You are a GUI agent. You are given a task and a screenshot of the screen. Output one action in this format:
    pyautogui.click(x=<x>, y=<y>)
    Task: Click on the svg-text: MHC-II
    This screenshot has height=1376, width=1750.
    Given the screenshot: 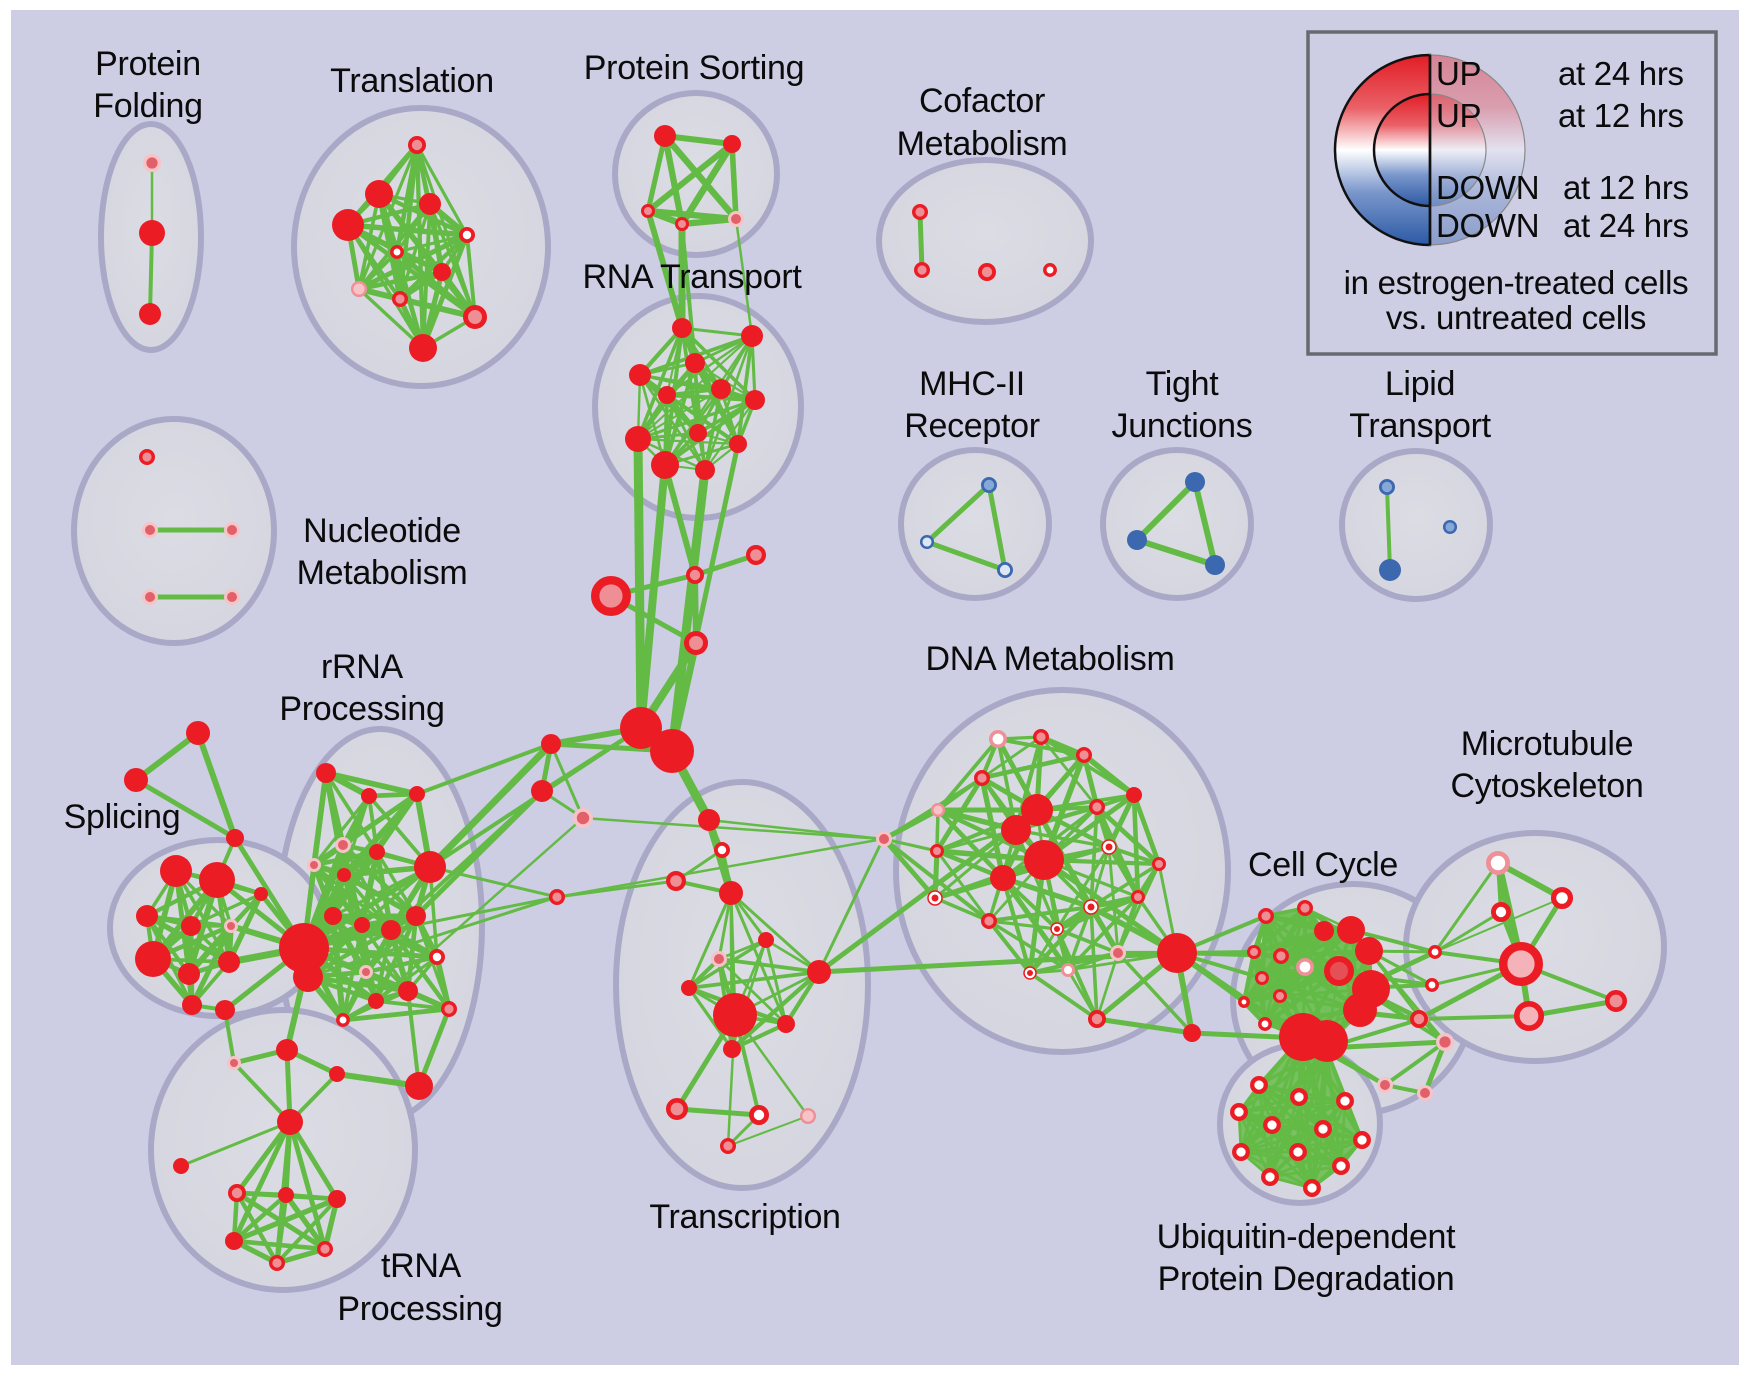 What is the action you would take?
    pyautogui.click(x=972, y=384)
    